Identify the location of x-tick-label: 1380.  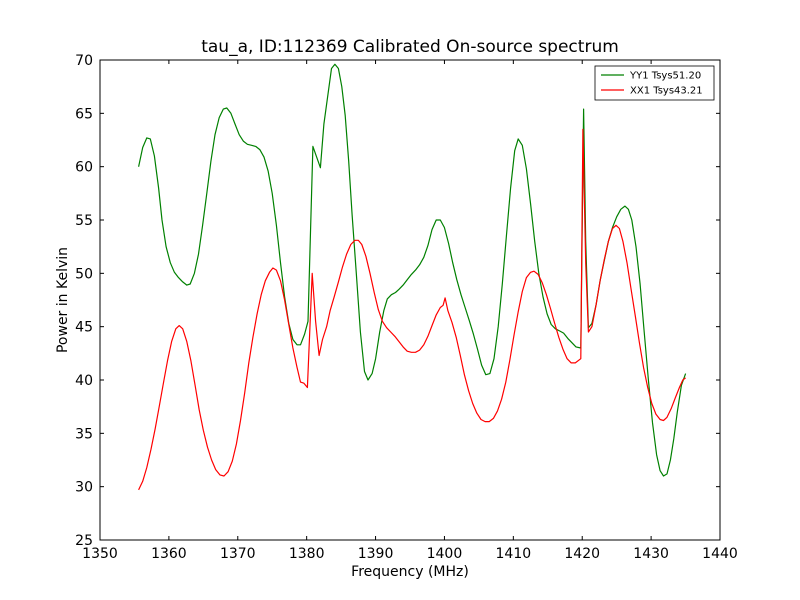
(307, 554).